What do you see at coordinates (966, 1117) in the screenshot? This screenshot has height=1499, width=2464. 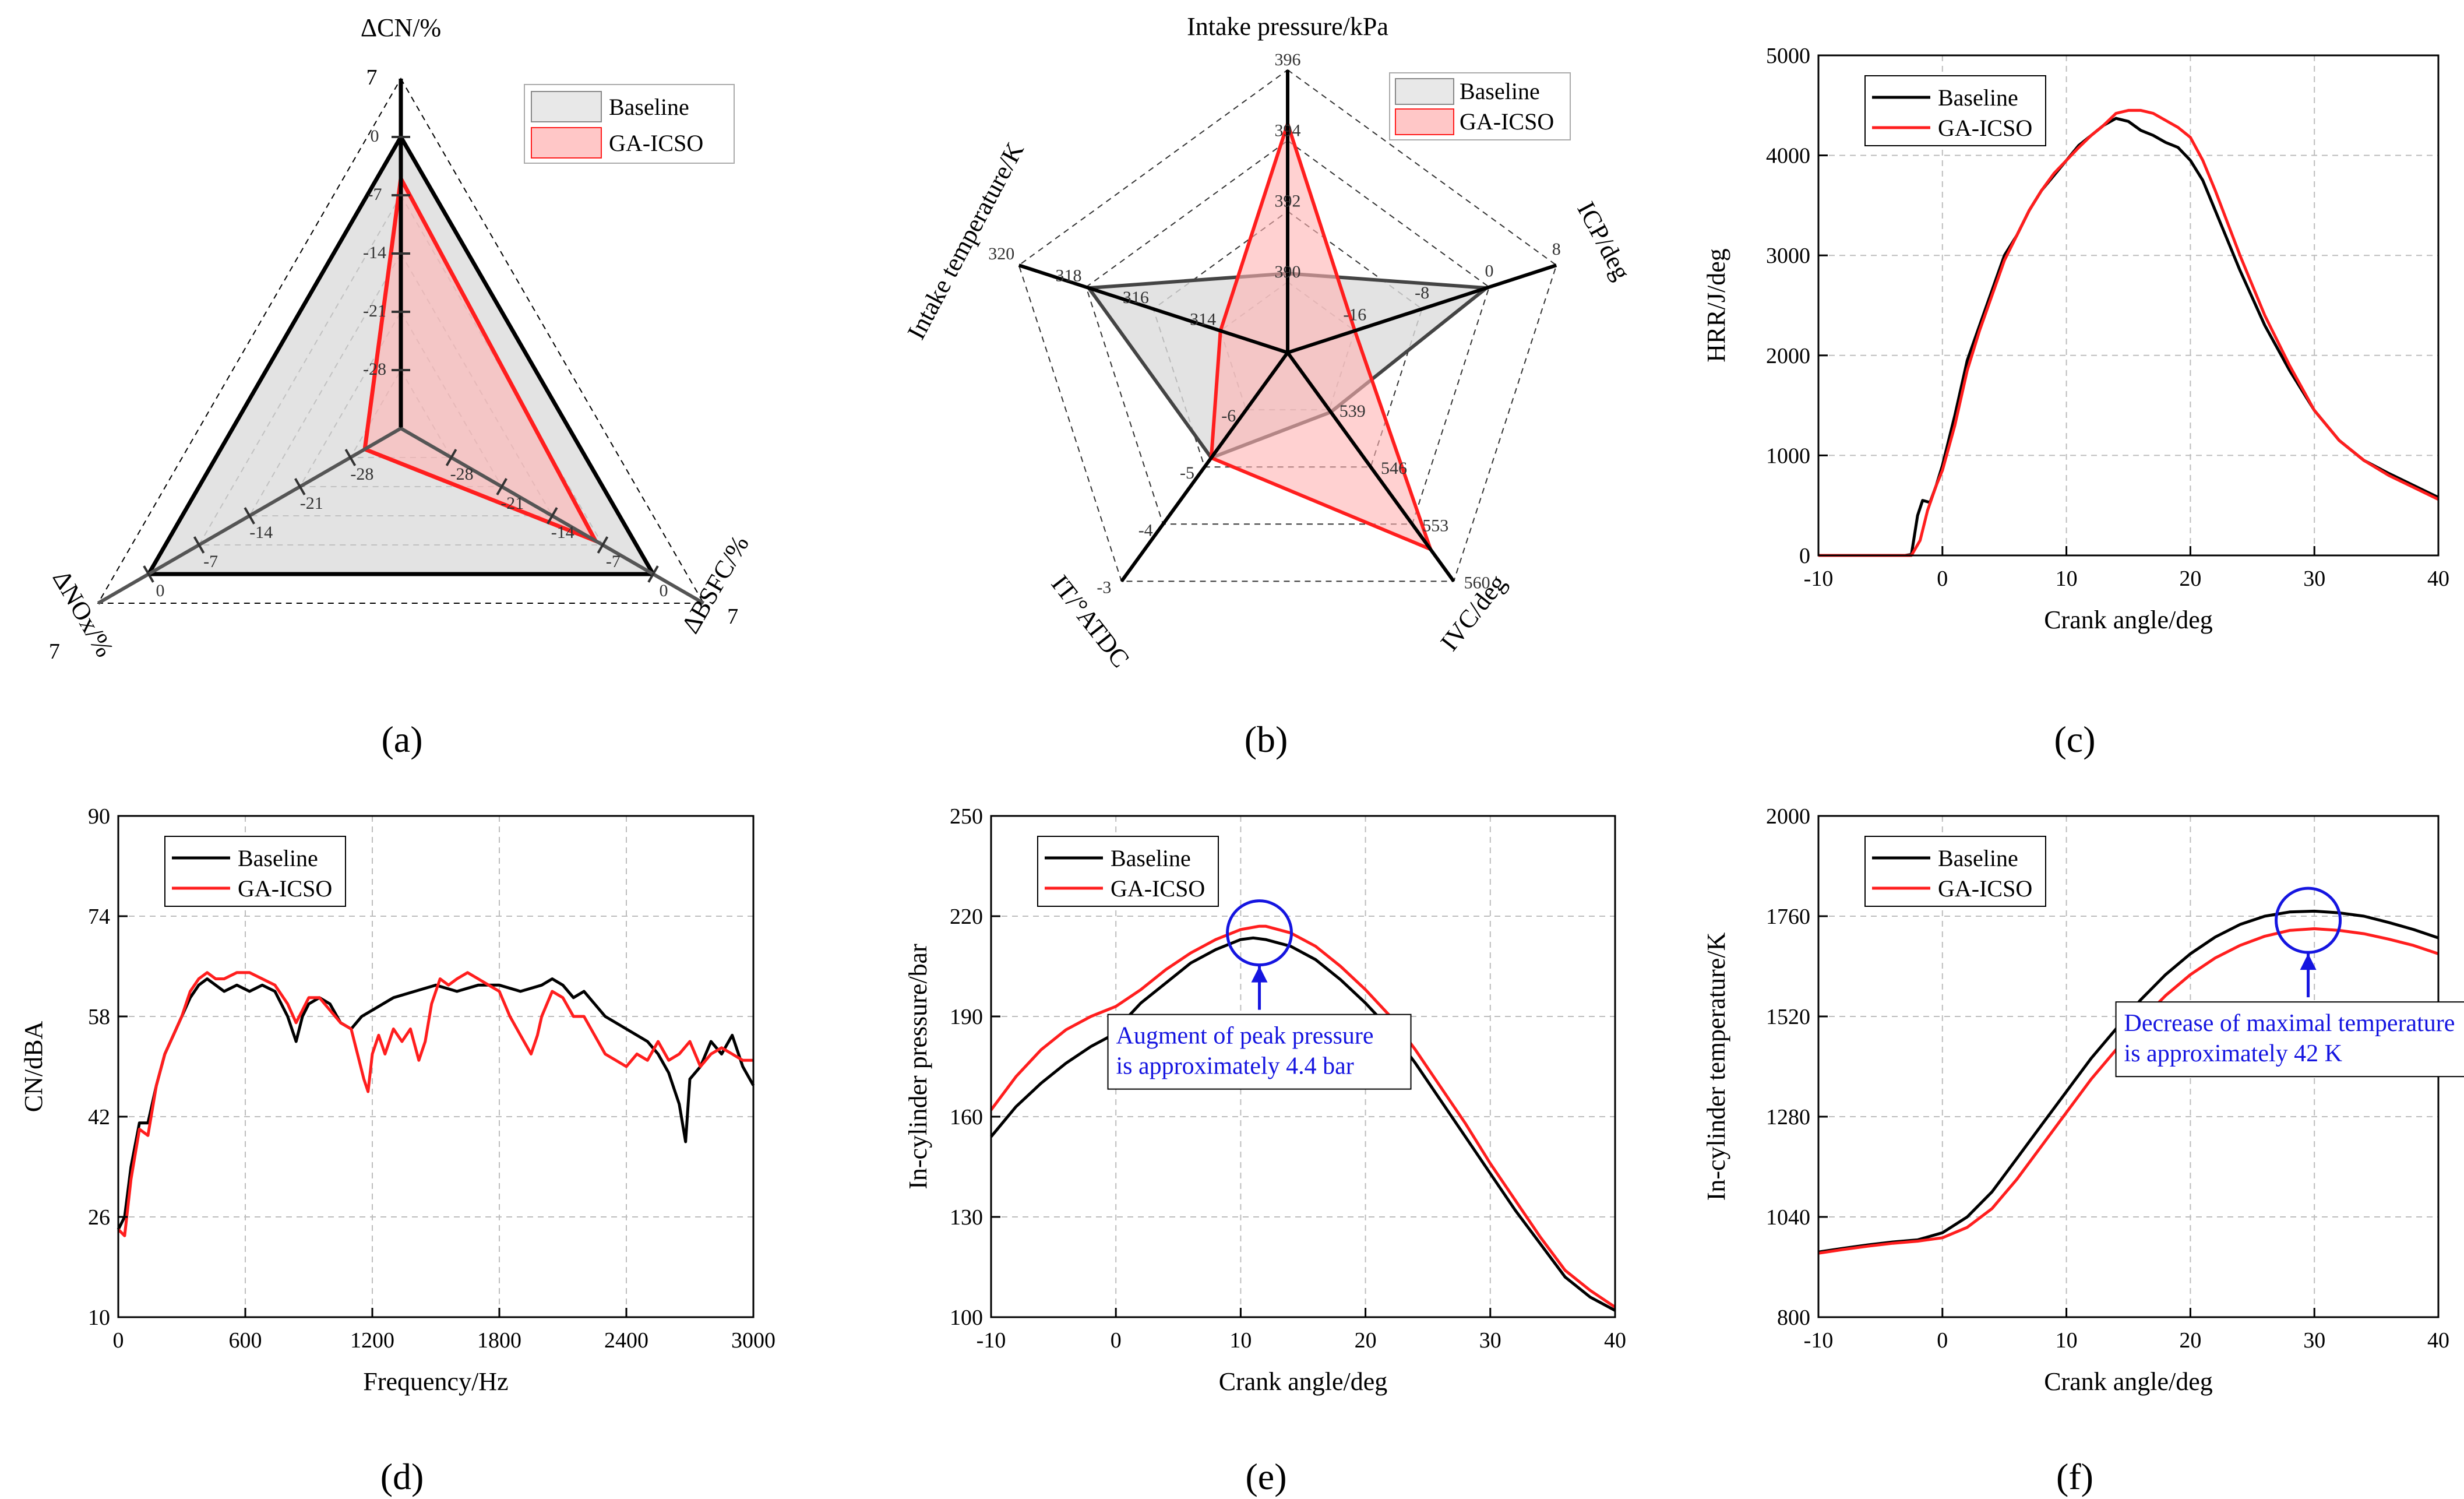 I see `y-tick-label: 160` at bounding box center [966, 1117].